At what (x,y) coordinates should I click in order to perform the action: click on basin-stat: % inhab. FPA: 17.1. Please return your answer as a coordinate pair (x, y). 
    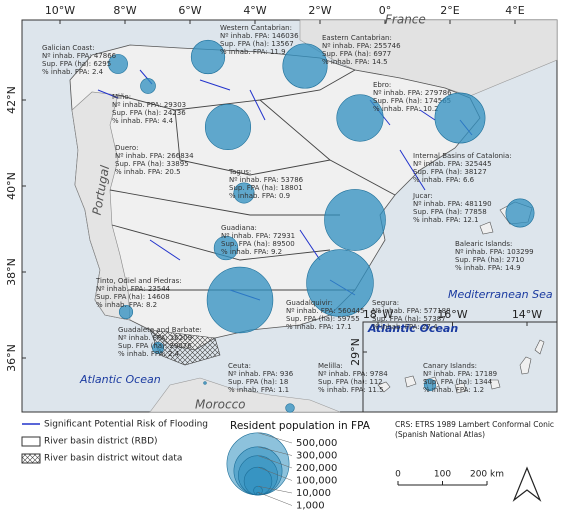
    Looking at the image, I should click on (319, 327).